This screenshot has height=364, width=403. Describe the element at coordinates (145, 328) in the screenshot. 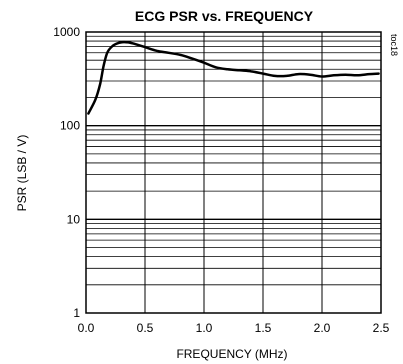

I see `x-tick-label: 0.5` at that location.